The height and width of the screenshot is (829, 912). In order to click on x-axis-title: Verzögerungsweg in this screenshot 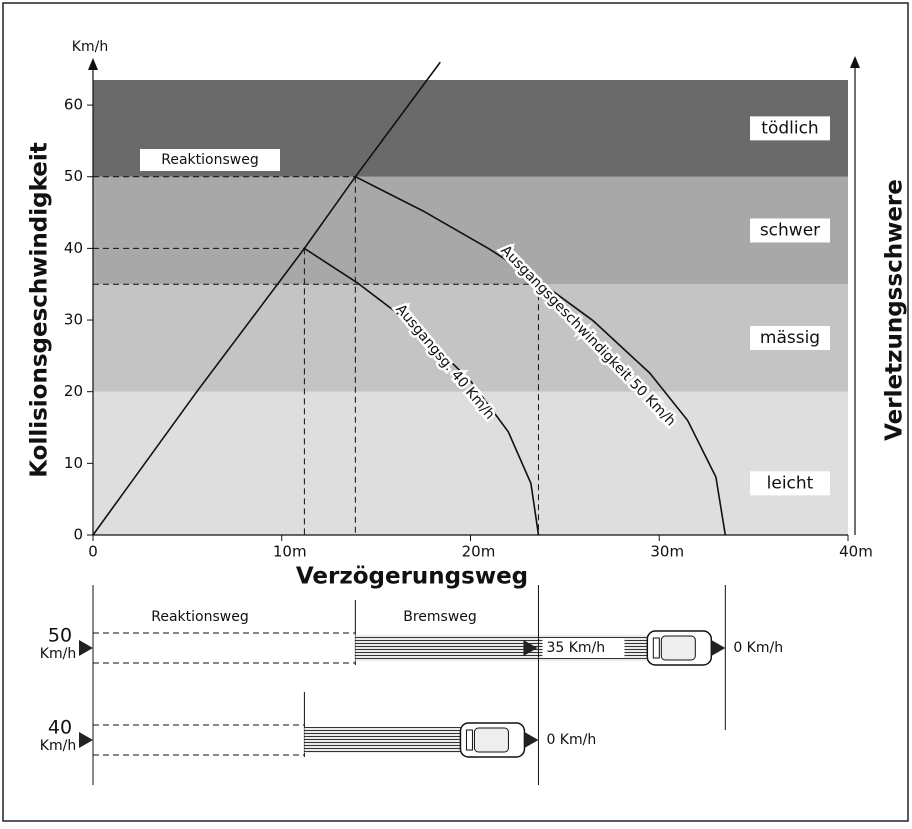, I will do `click(412, 577)`.